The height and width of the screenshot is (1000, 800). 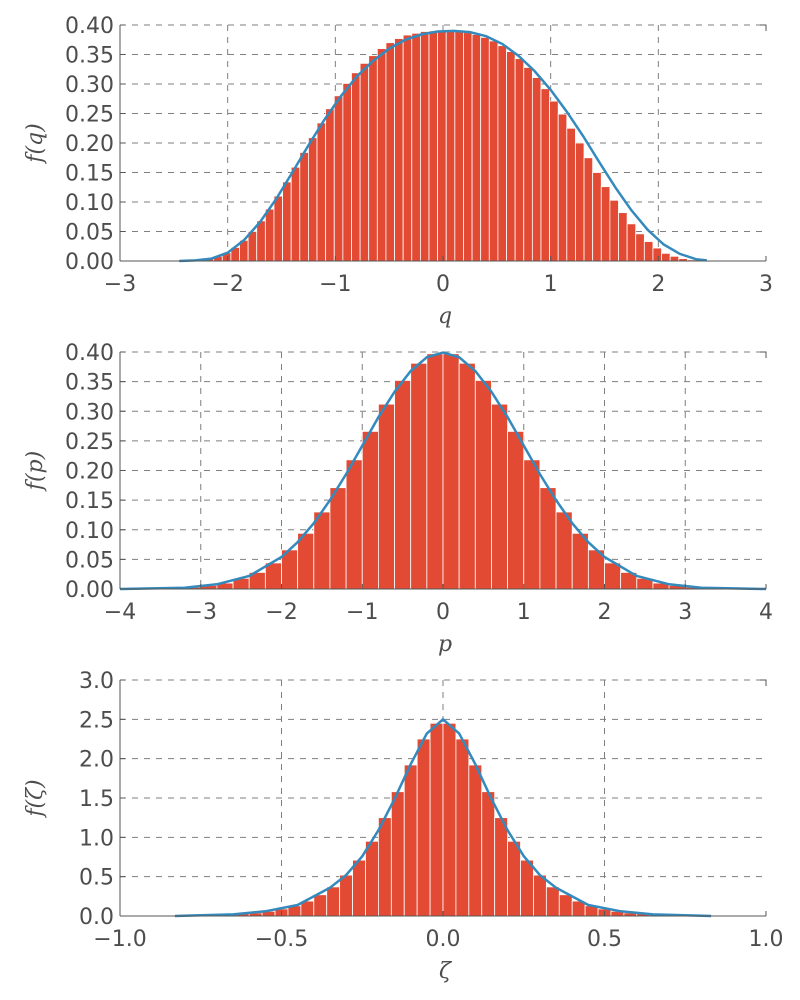 I want to click on x-tick-label: 2, so click(x=658, y=284).